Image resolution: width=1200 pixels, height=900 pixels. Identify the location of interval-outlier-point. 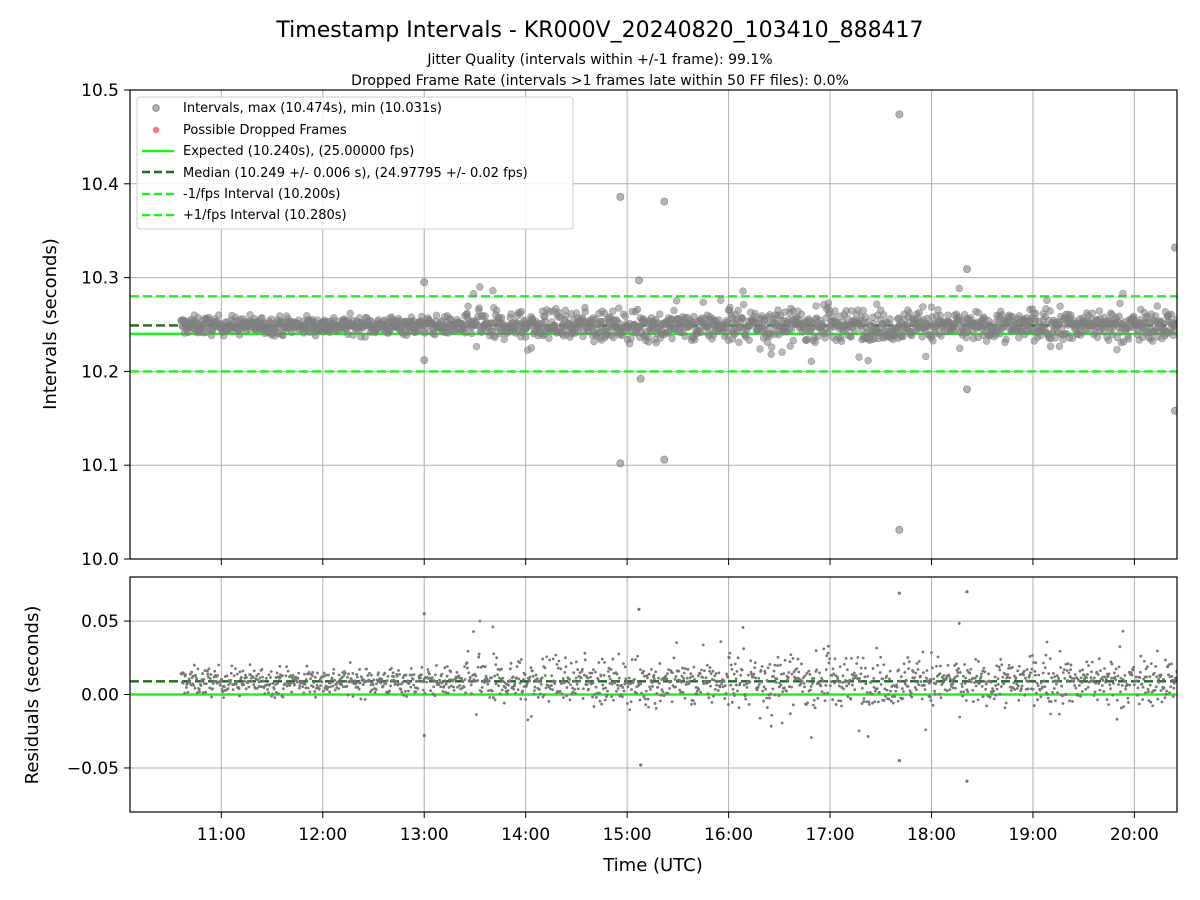
(967, 269).